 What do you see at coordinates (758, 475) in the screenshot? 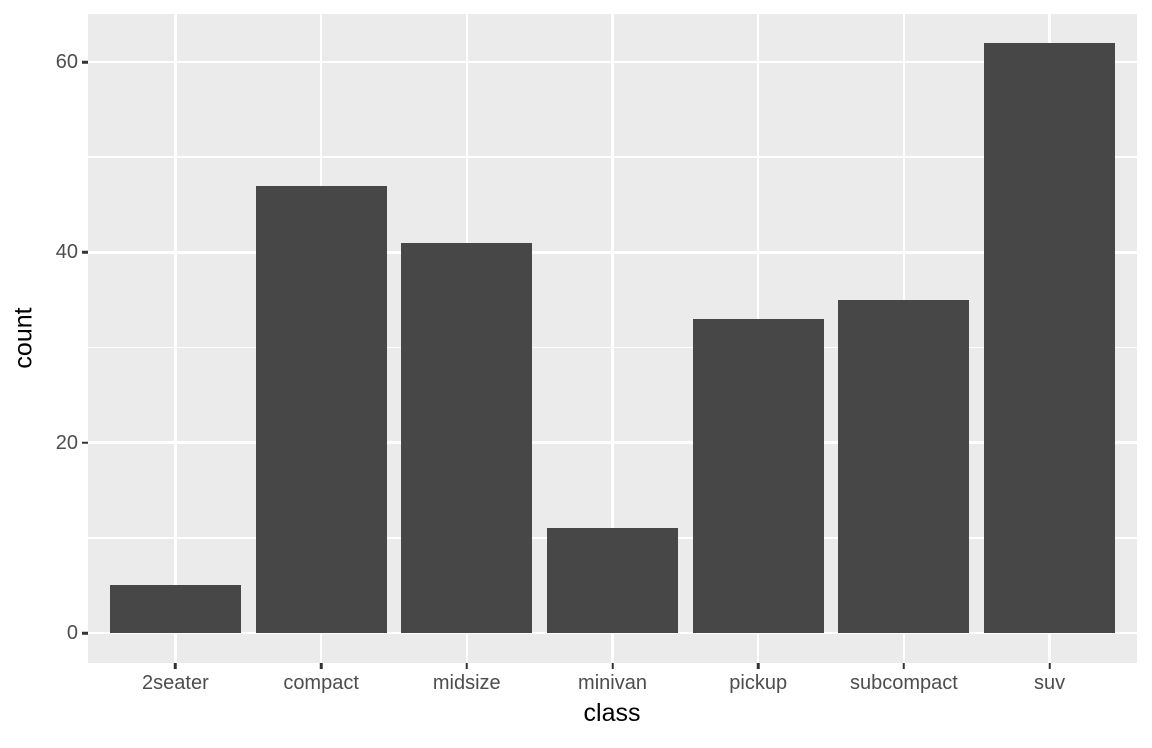
I see `bar-pickup` at bounding box center [758, 475].